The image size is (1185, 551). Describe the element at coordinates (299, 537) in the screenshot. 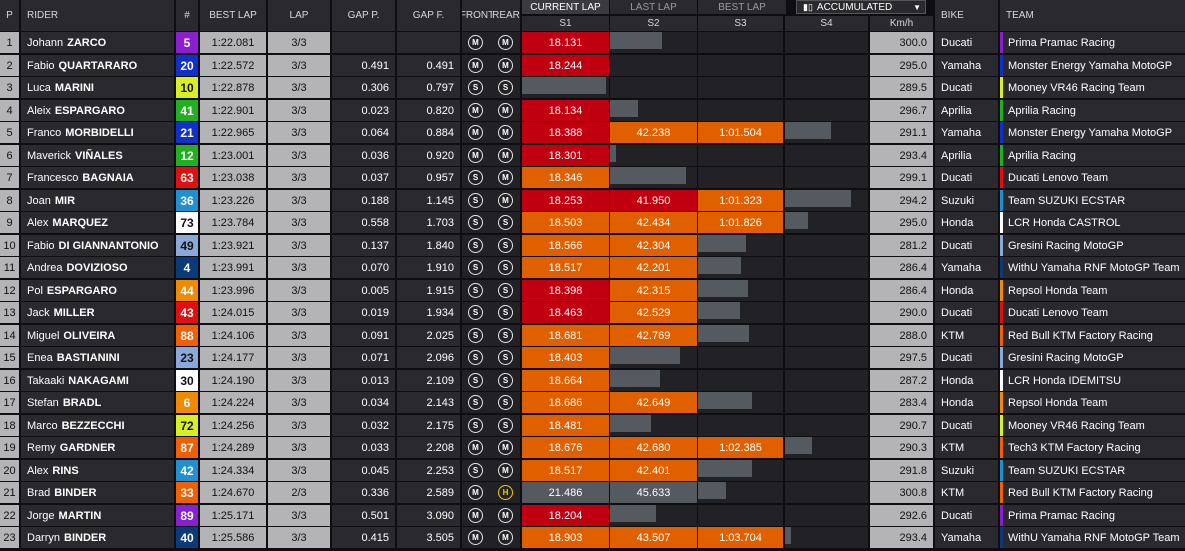

I see `lap-count: 3/3` at that location.